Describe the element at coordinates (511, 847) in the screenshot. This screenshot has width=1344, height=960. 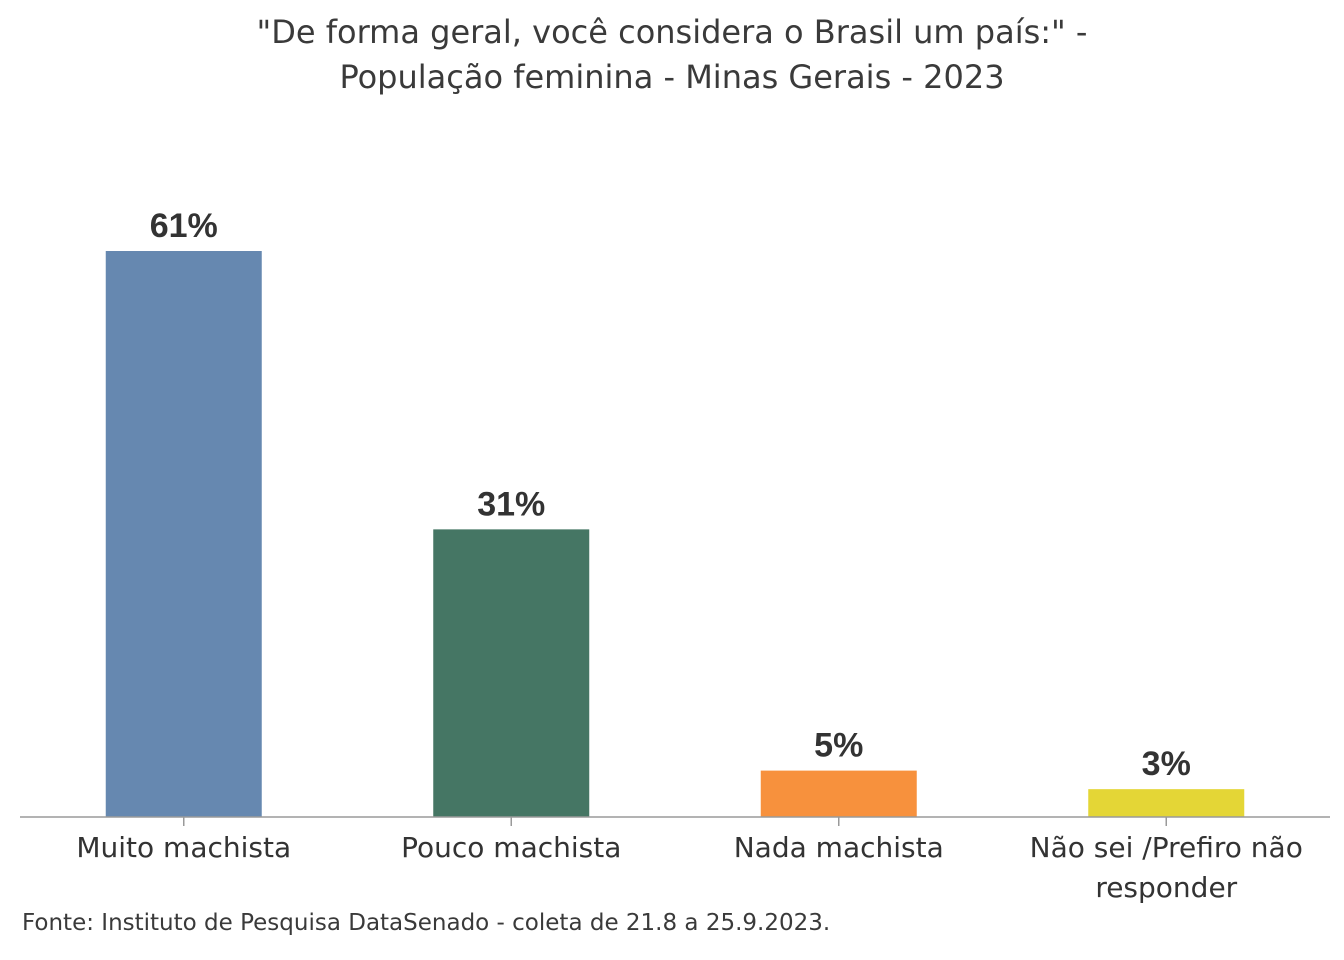
I see `x-tick-label-1: Pouco machista` at that location.